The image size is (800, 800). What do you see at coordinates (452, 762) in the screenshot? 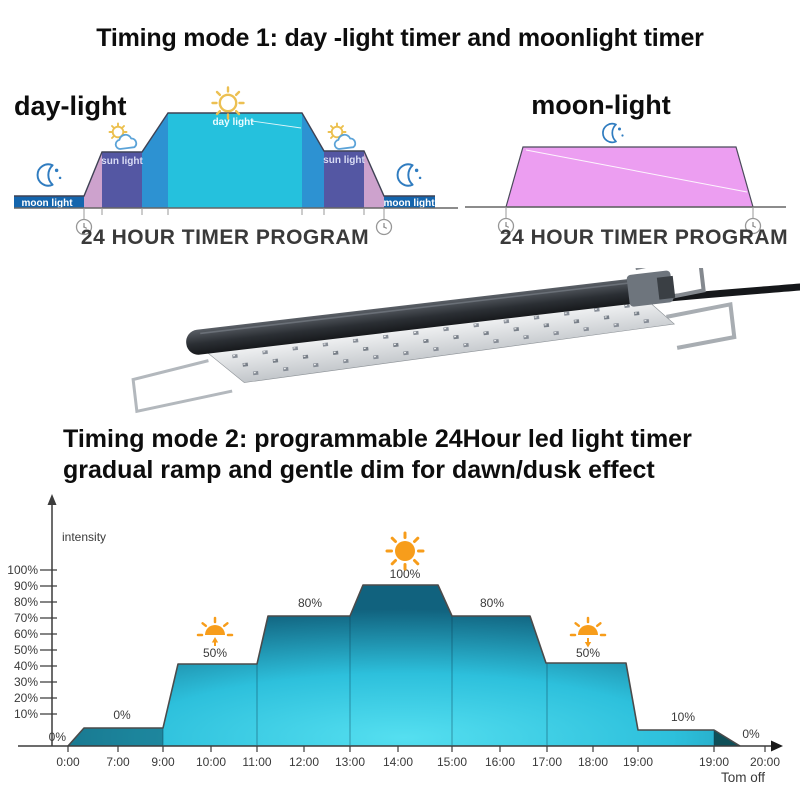
I see `x-tick-label: 15:00` at bounding box center [452, 762].